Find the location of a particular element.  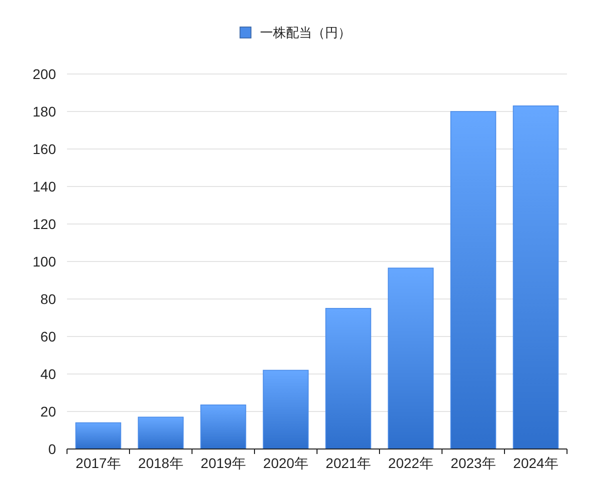

y-tick-label: 0 is located at coordinates (52, 449).